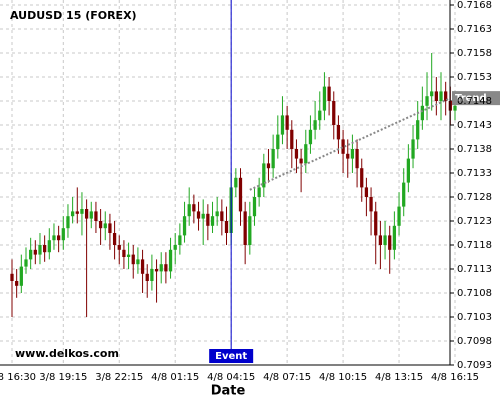 This screenshot has height=400, width=500. What do you see at coordinates (474, 53) in the screenshot?
I see `y-tick-label: 0.7158` at bounding box center [474, 53].